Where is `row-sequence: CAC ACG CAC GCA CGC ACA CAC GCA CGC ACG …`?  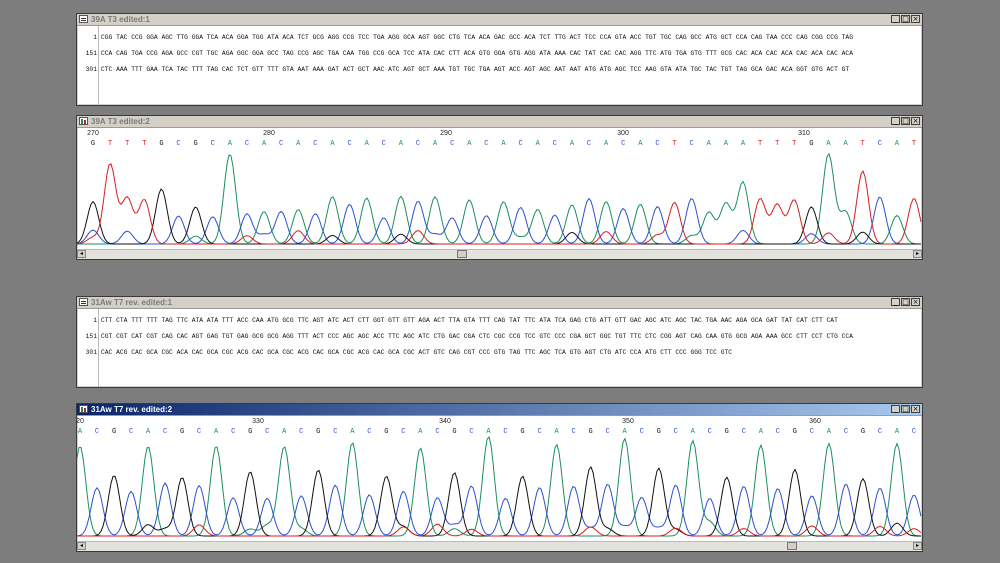
row-sequence: CAC ACG CAC GCA CGC ACA CAC GCA CGC ACG … is located at coordinates (417, 352).